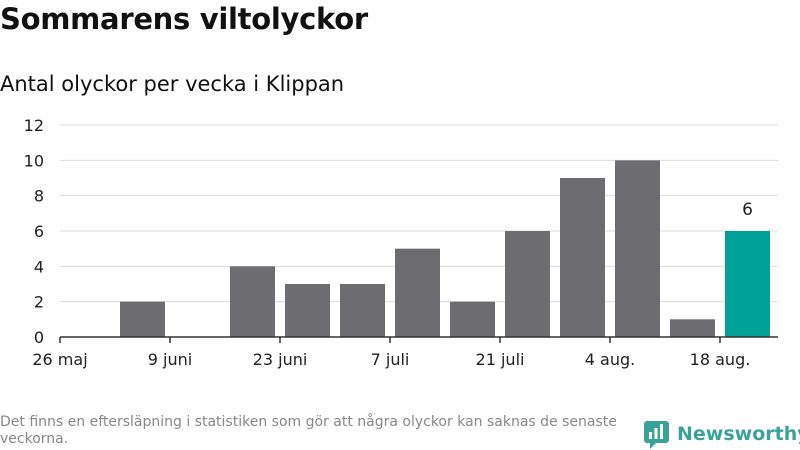 This screenshot has height=450, width=800. I want to click on y-tick-labels: 0 2 4 6 8 10 12, so click(34, 231).